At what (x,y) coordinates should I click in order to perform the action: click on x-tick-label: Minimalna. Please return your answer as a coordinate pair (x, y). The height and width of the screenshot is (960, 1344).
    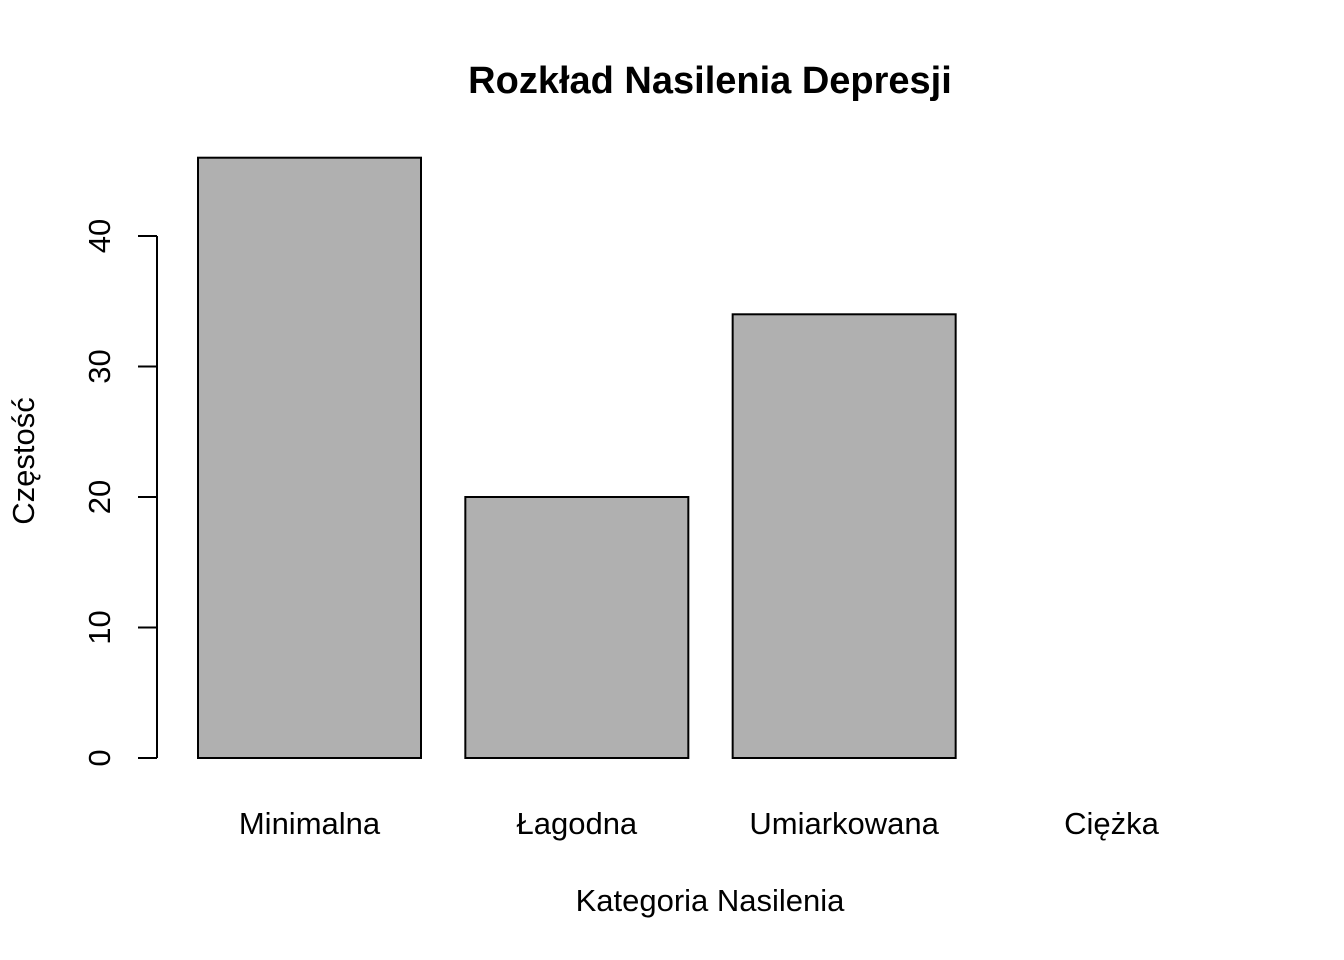
    Looking at the image, I should click on (310, 823).